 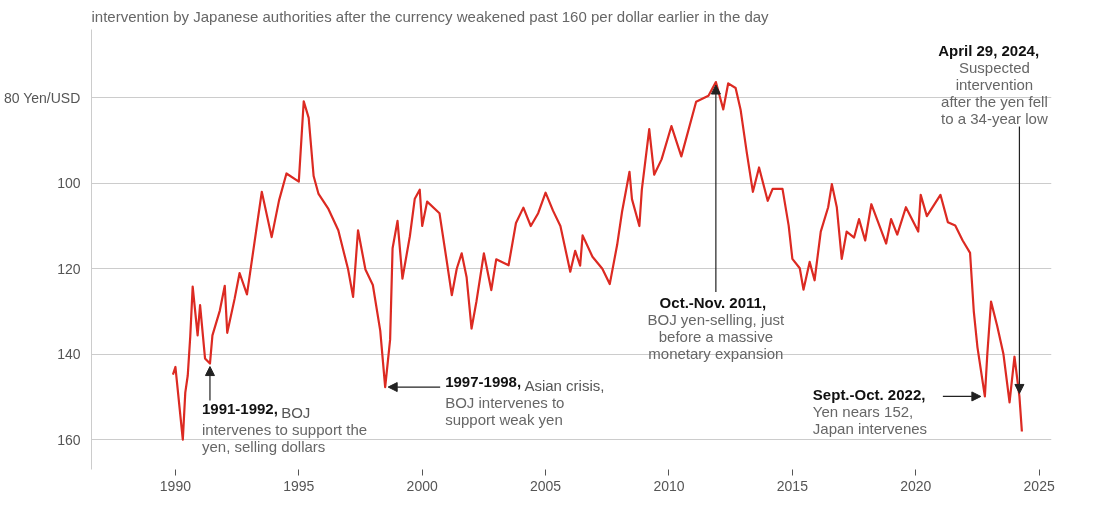 What do you see at coordinates (284, 427) in the screenshot?
I see `annotation: 1991-1992, BOJ intervenes to support the yen, selling dollars` at bounding box center [284, 427].